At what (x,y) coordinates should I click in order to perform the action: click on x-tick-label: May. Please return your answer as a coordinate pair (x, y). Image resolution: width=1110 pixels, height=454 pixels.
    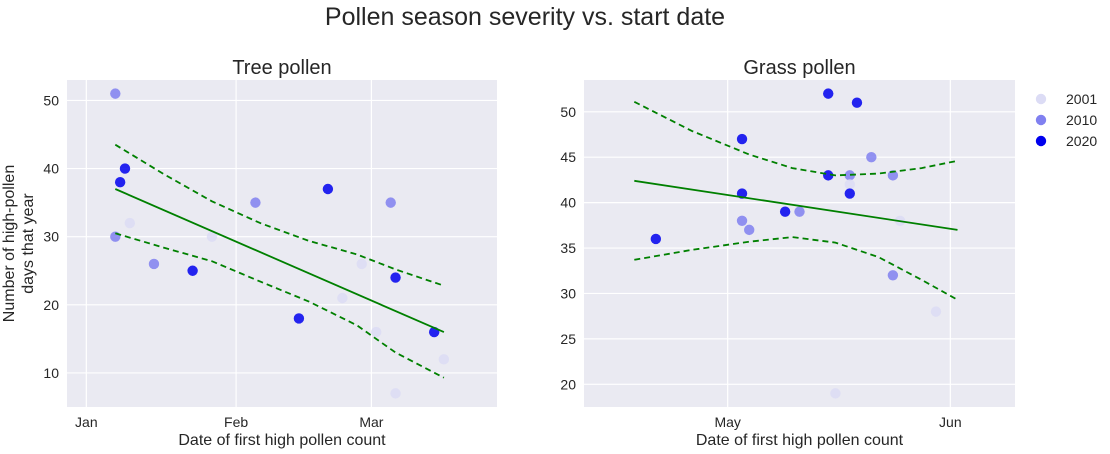
    Looking at the image, I should click on (727, 422).